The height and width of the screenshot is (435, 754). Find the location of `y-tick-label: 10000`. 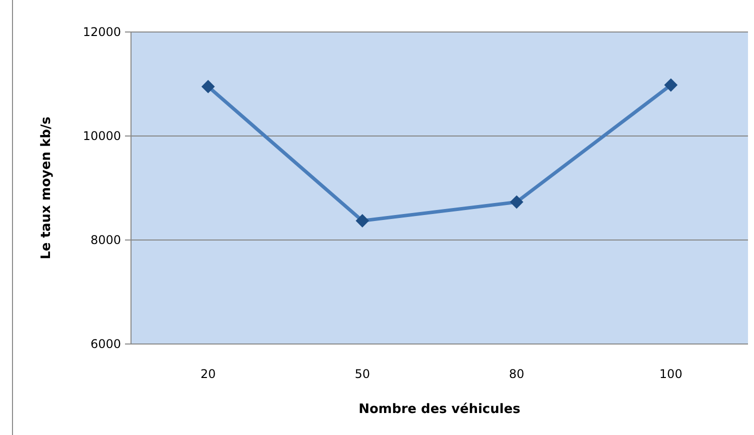

y-tick-label: 10000 is located at coordinates (101, 136).